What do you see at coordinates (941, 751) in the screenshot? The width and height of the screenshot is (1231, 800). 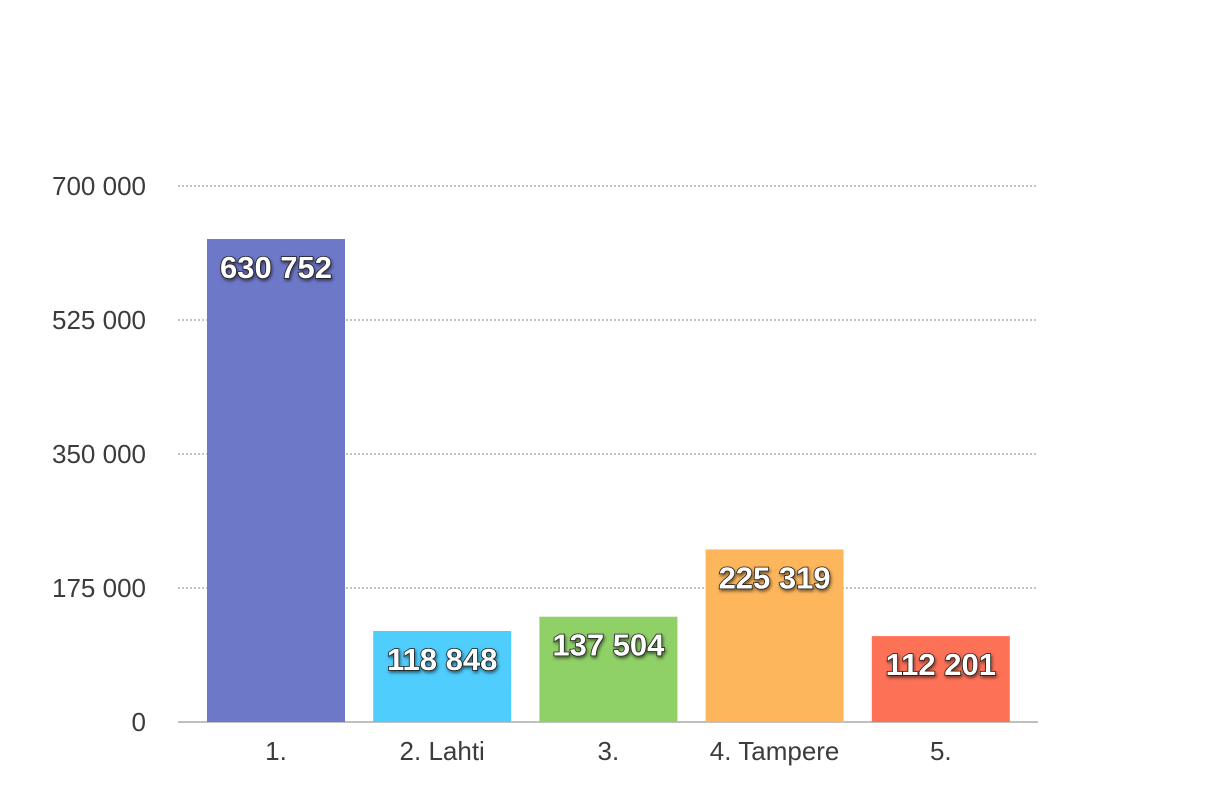 I see `x-tick-label: 5.` at bounding box center [941, 751].